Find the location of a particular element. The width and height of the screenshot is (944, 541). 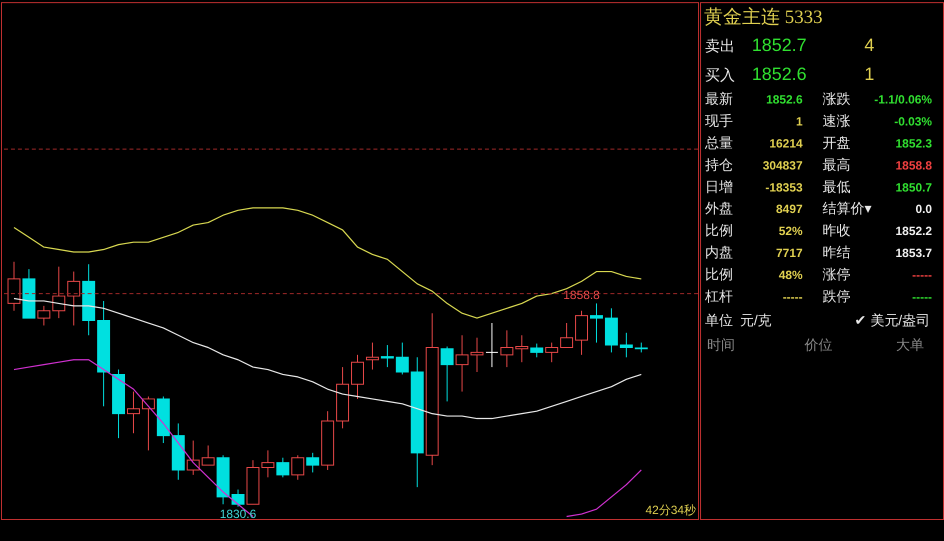

text: 黄金主连 5333 is located at coordinates (763, 17).